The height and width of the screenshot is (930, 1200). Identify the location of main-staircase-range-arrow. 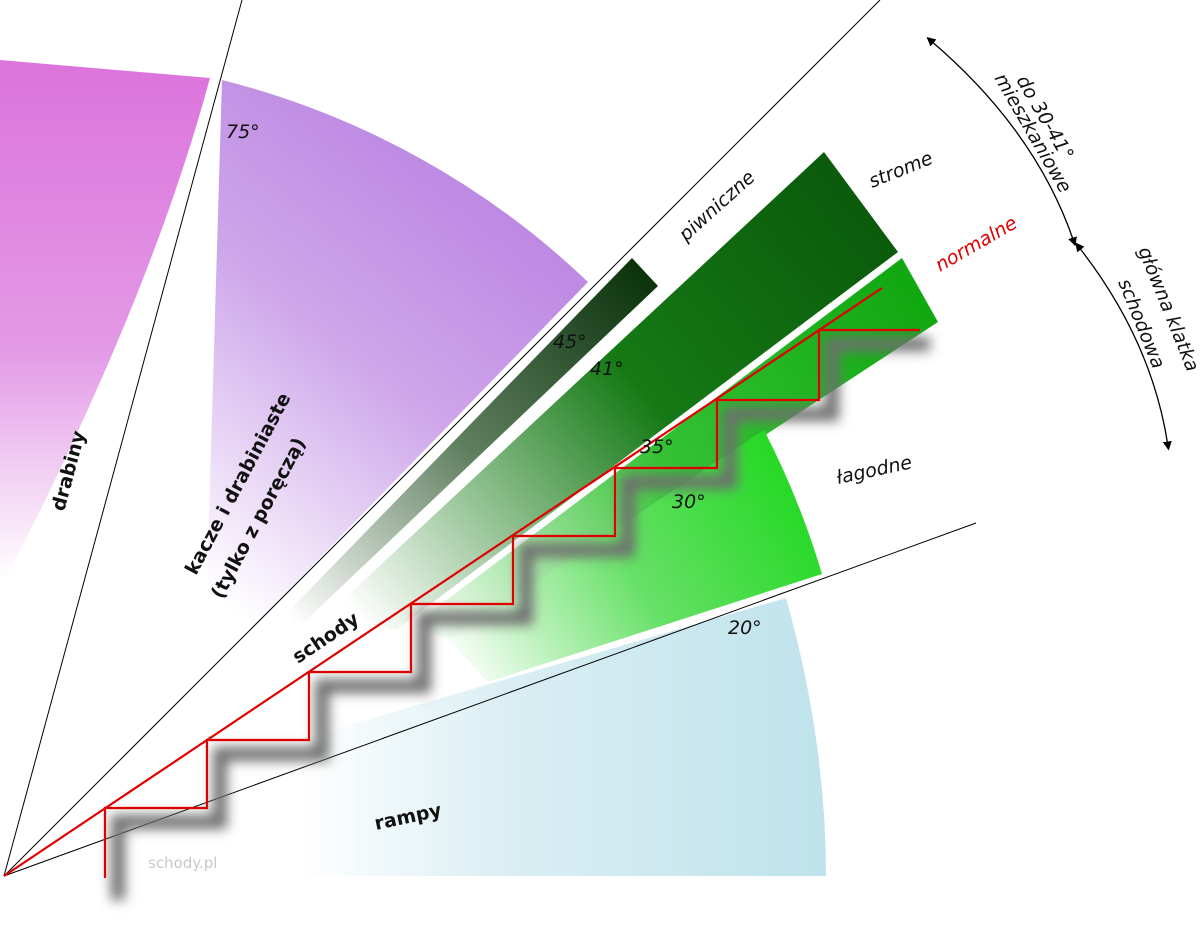
(1123, 346).